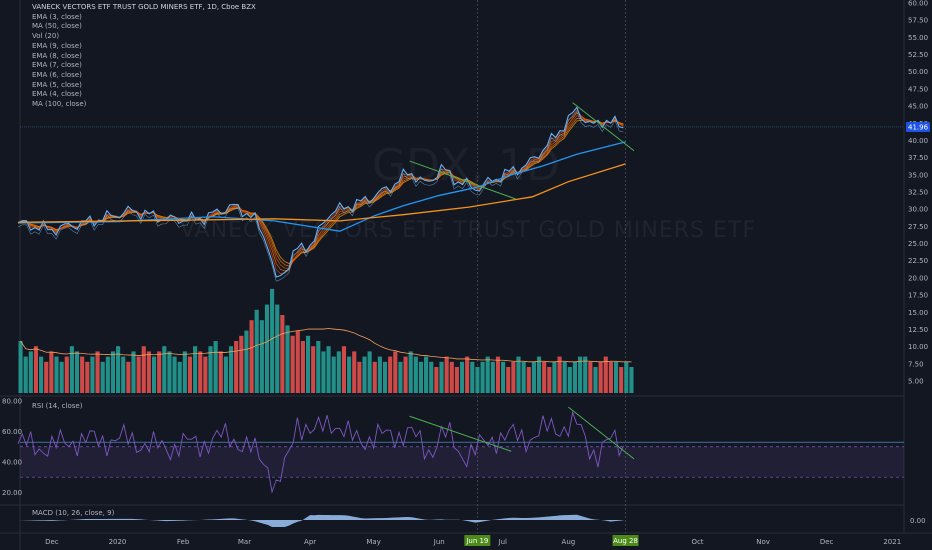 Image resolution: width=932 pixels, height=550 pixels. Describe the element at coordinates (918, 347) in the screenshot. I see `price-axis-tick-label: 10.00` at that location.